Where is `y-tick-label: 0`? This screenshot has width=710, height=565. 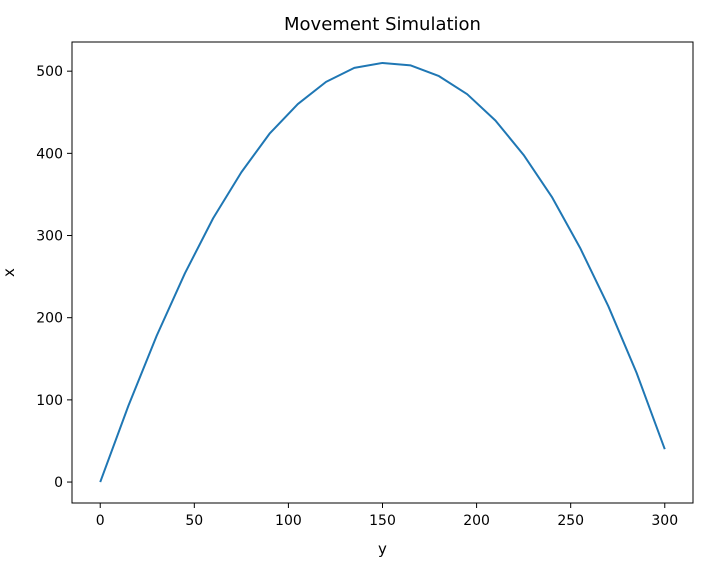 y-tick-label: 0 is located at coordinates (58, 483).